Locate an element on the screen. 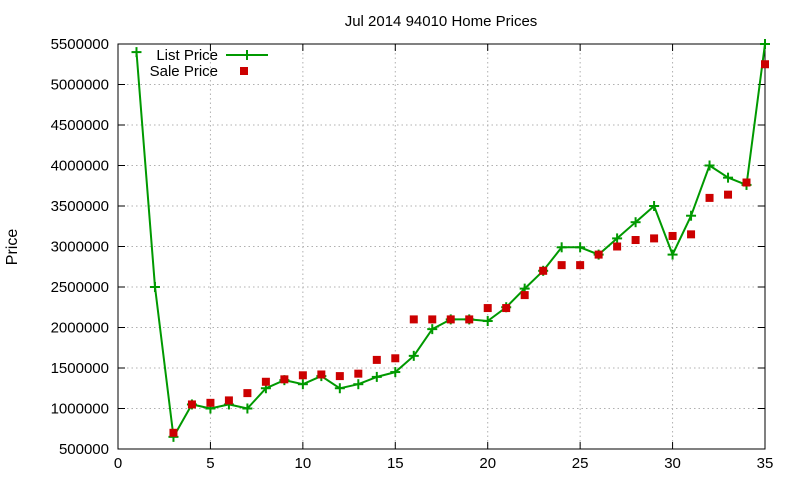  legend-marker-sale-price is located at coordinates (244, 71).